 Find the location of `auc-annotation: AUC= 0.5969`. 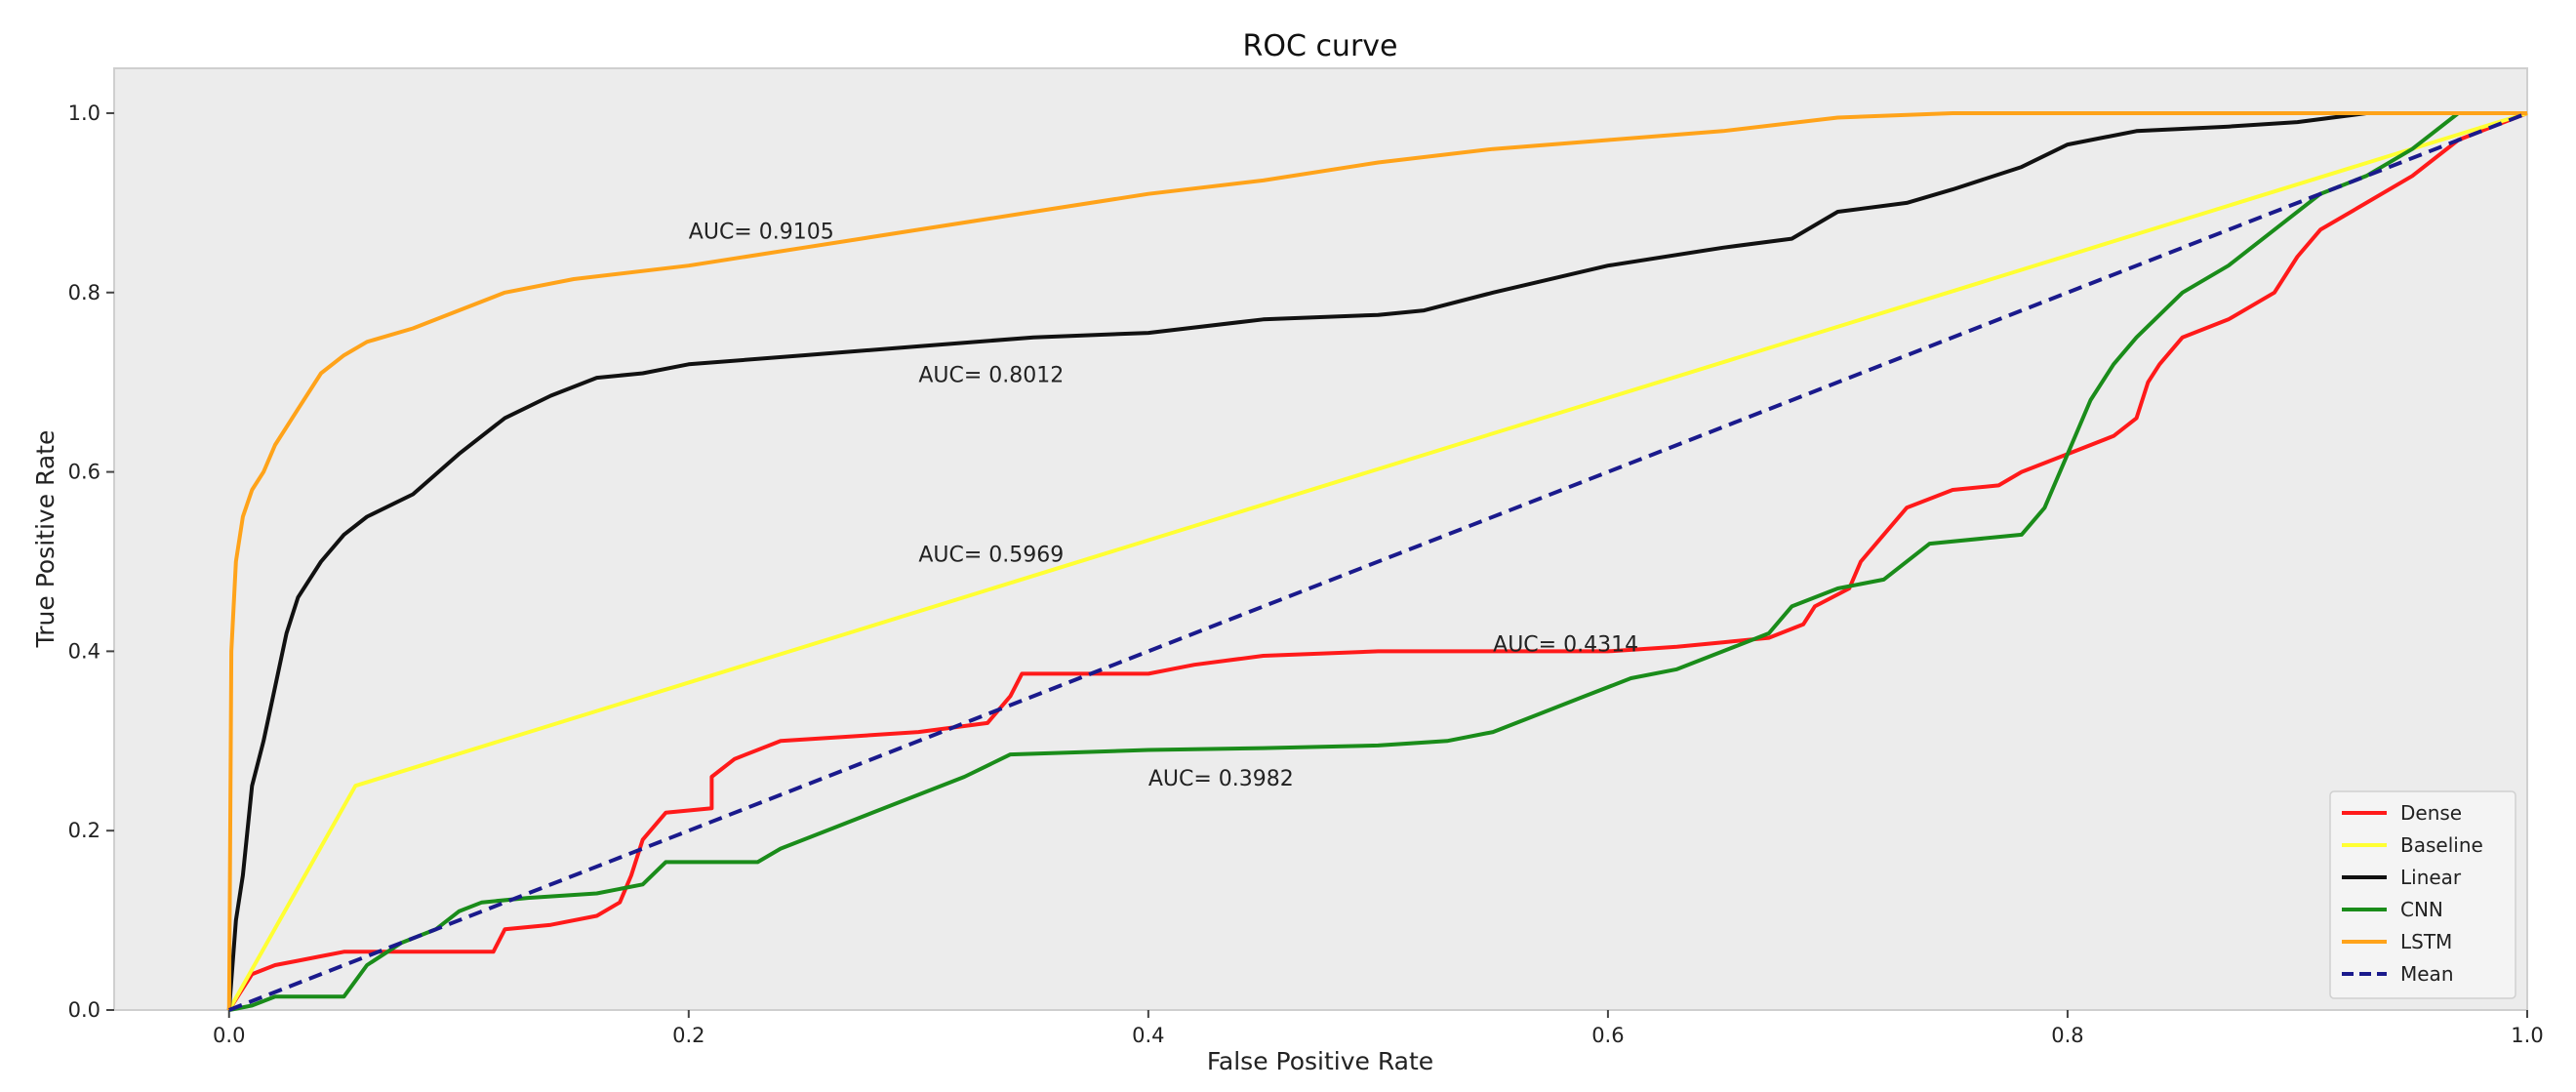

auc-annotation: AUC= 0.5969 is located at coordinates (991, 555).